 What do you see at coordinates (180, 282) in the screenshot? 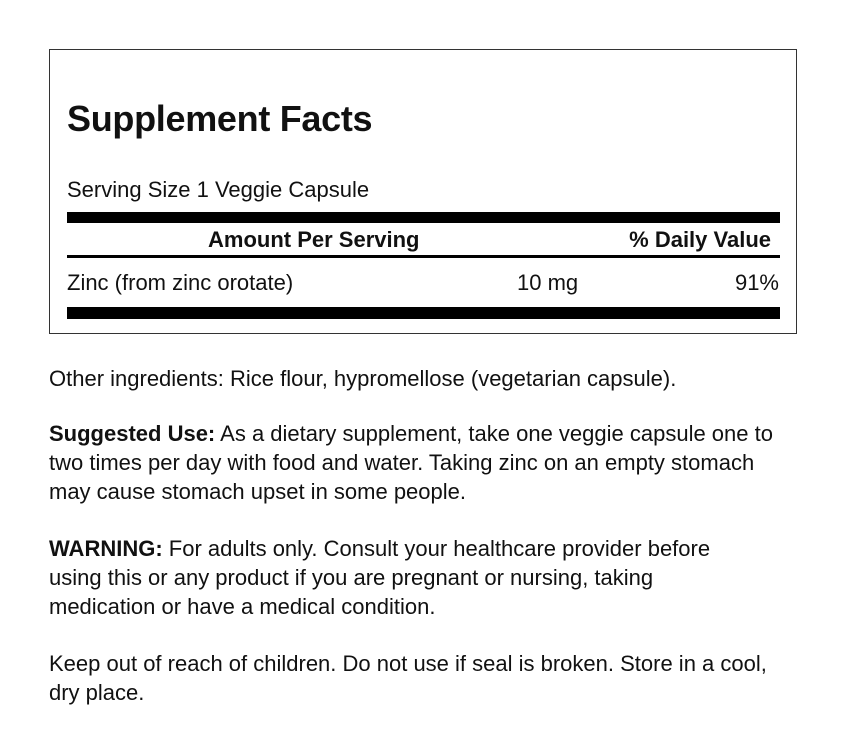
I see `nutrient-name: Zinc (from zinc orotate)` at bounding box center [180, 282].